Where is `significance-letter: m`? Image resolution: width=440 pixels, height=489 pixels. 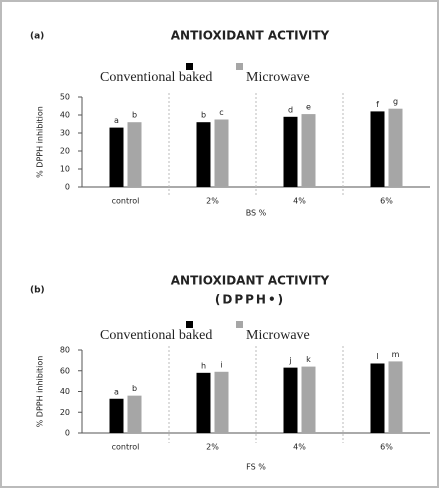 significance-letter: m is located at coordinates (396, 354).